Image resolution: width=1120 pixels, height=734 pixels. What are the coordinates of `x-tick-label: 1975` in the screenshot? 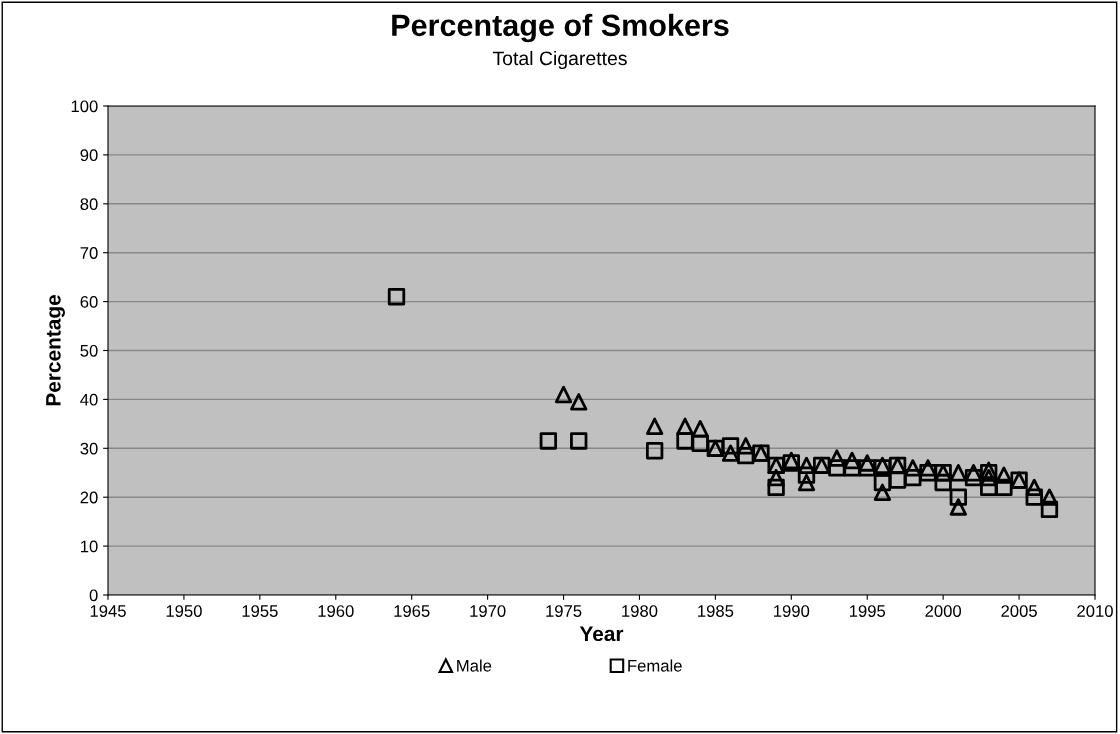 It's located at (564, 611).